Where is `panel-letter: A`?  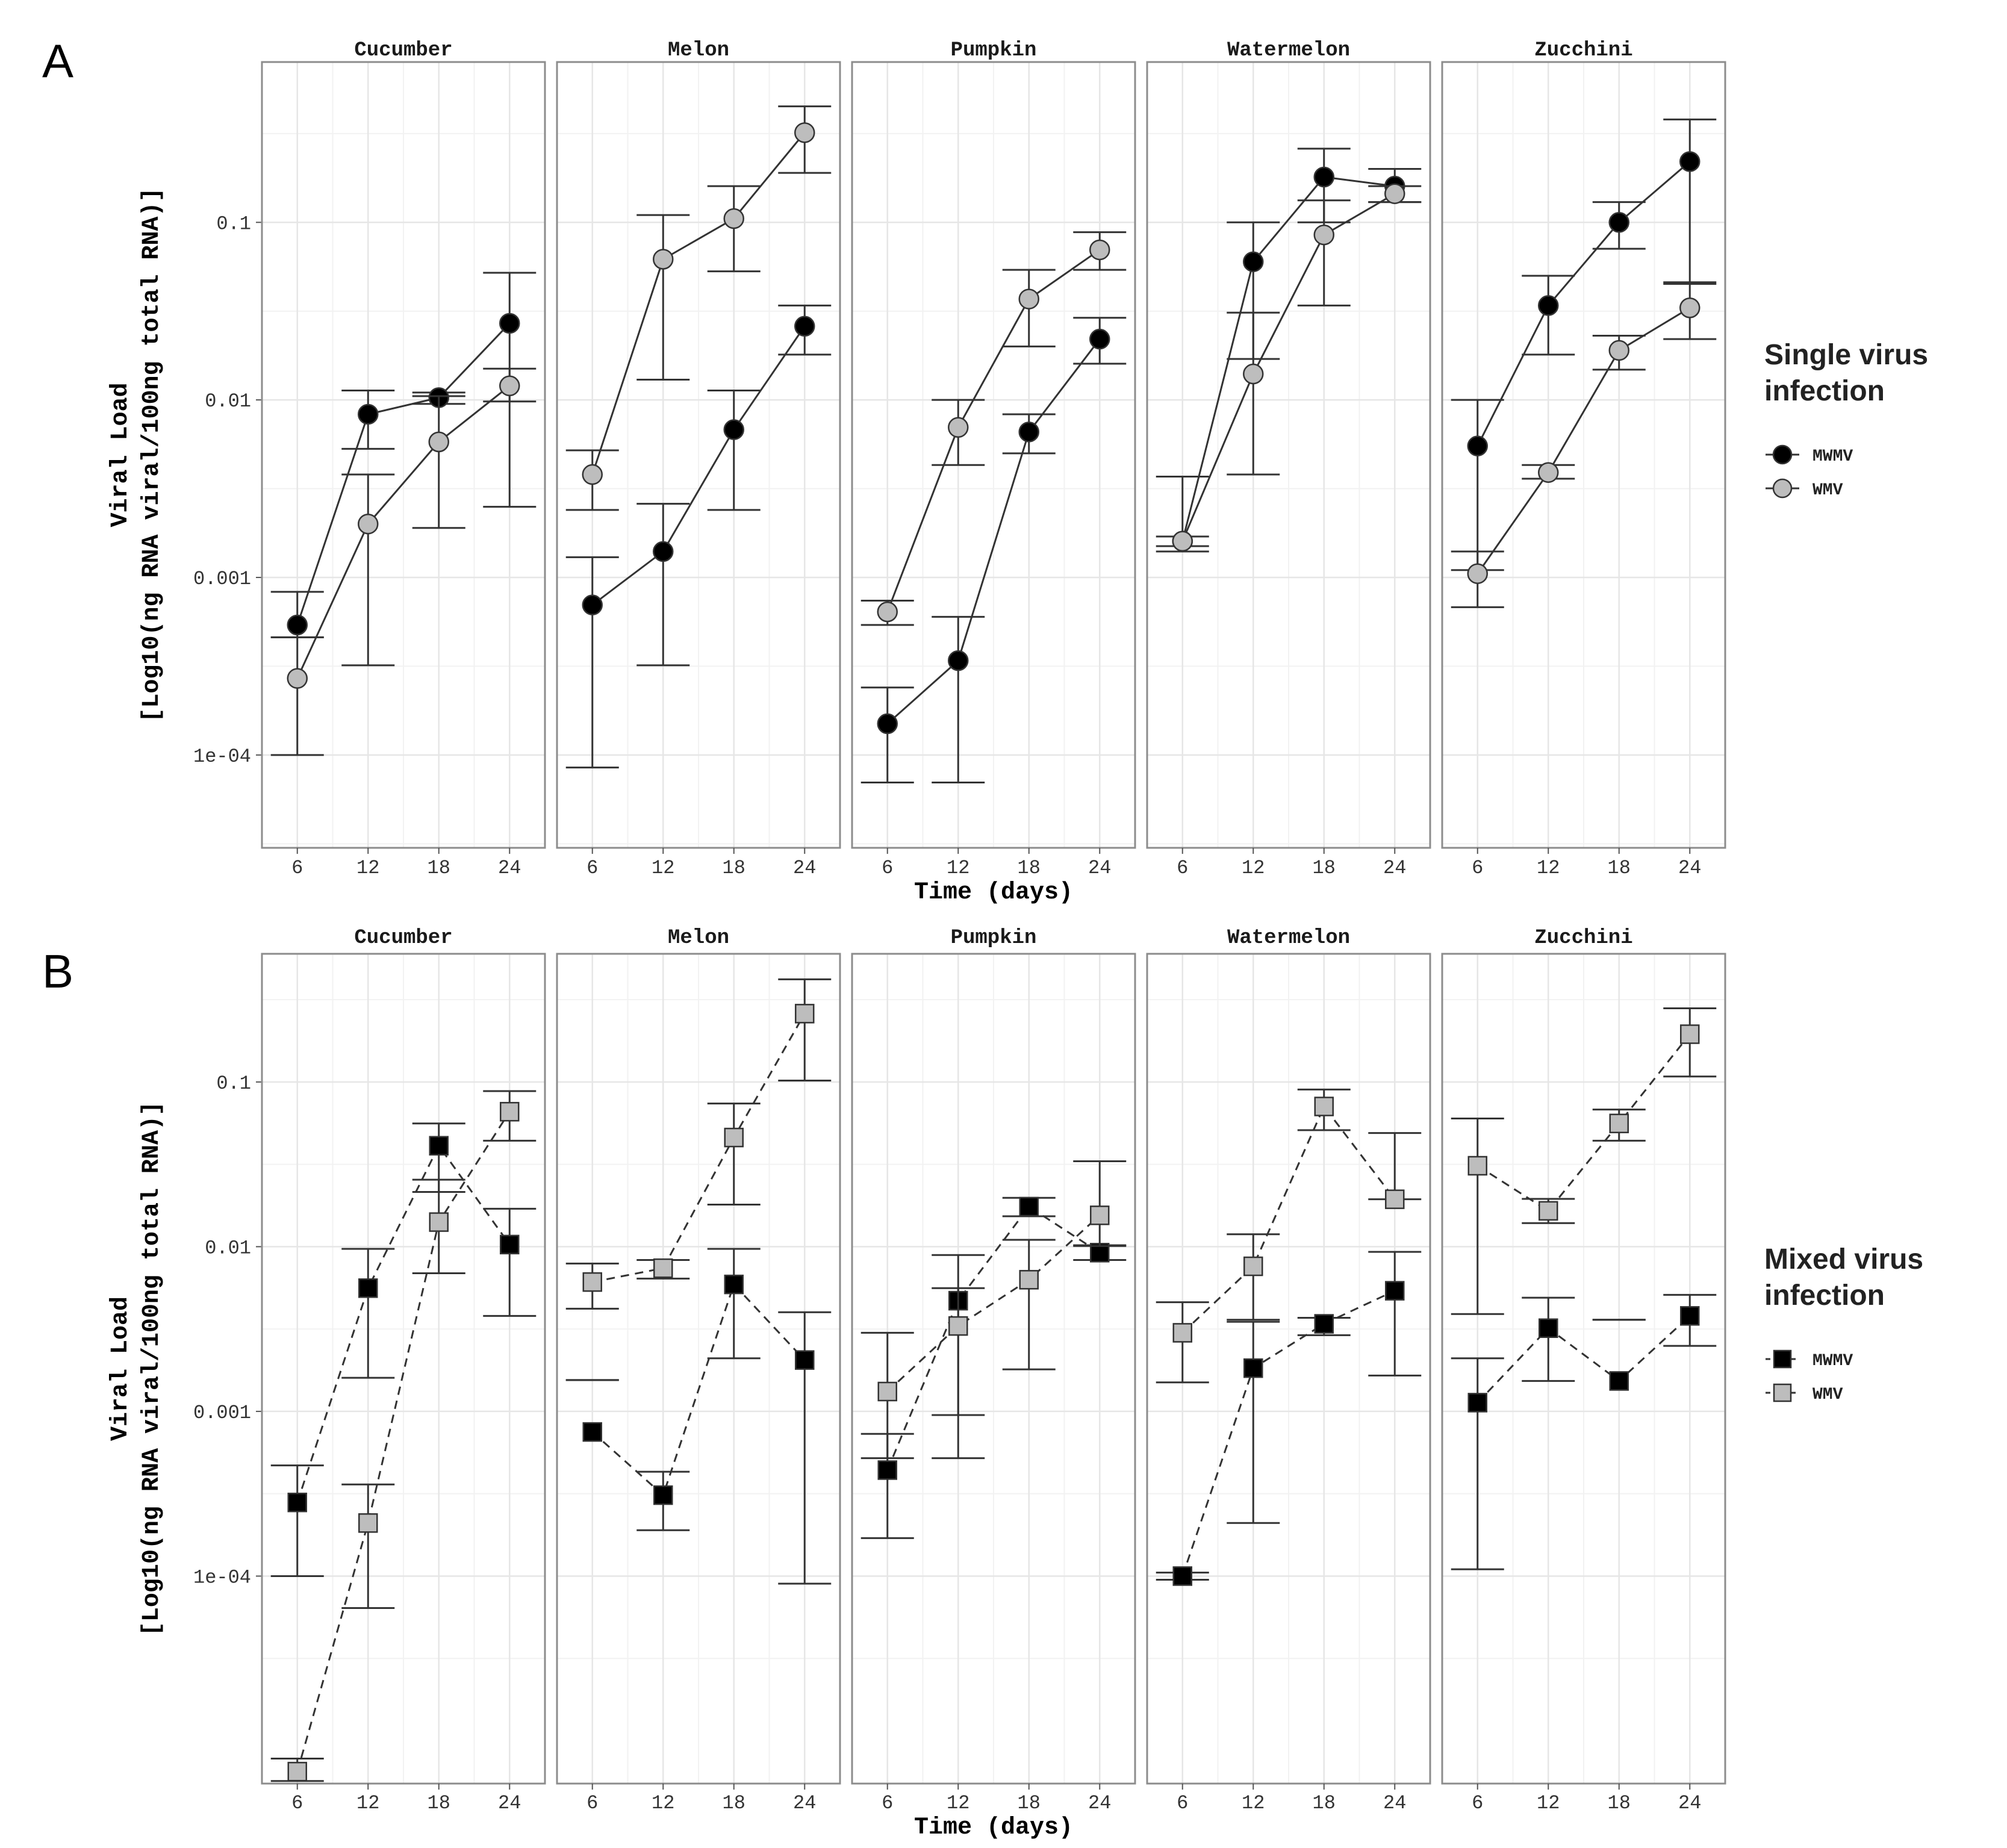 panel-letter: A is located at coordinates (57, 61).